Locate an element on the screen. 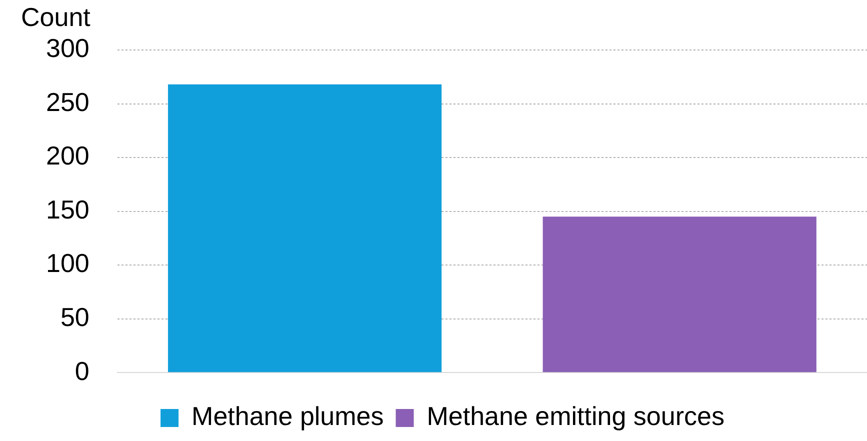 This screenshot has width=867, height=441. y-tick-label: 50 is located at coordinates (75, 317).